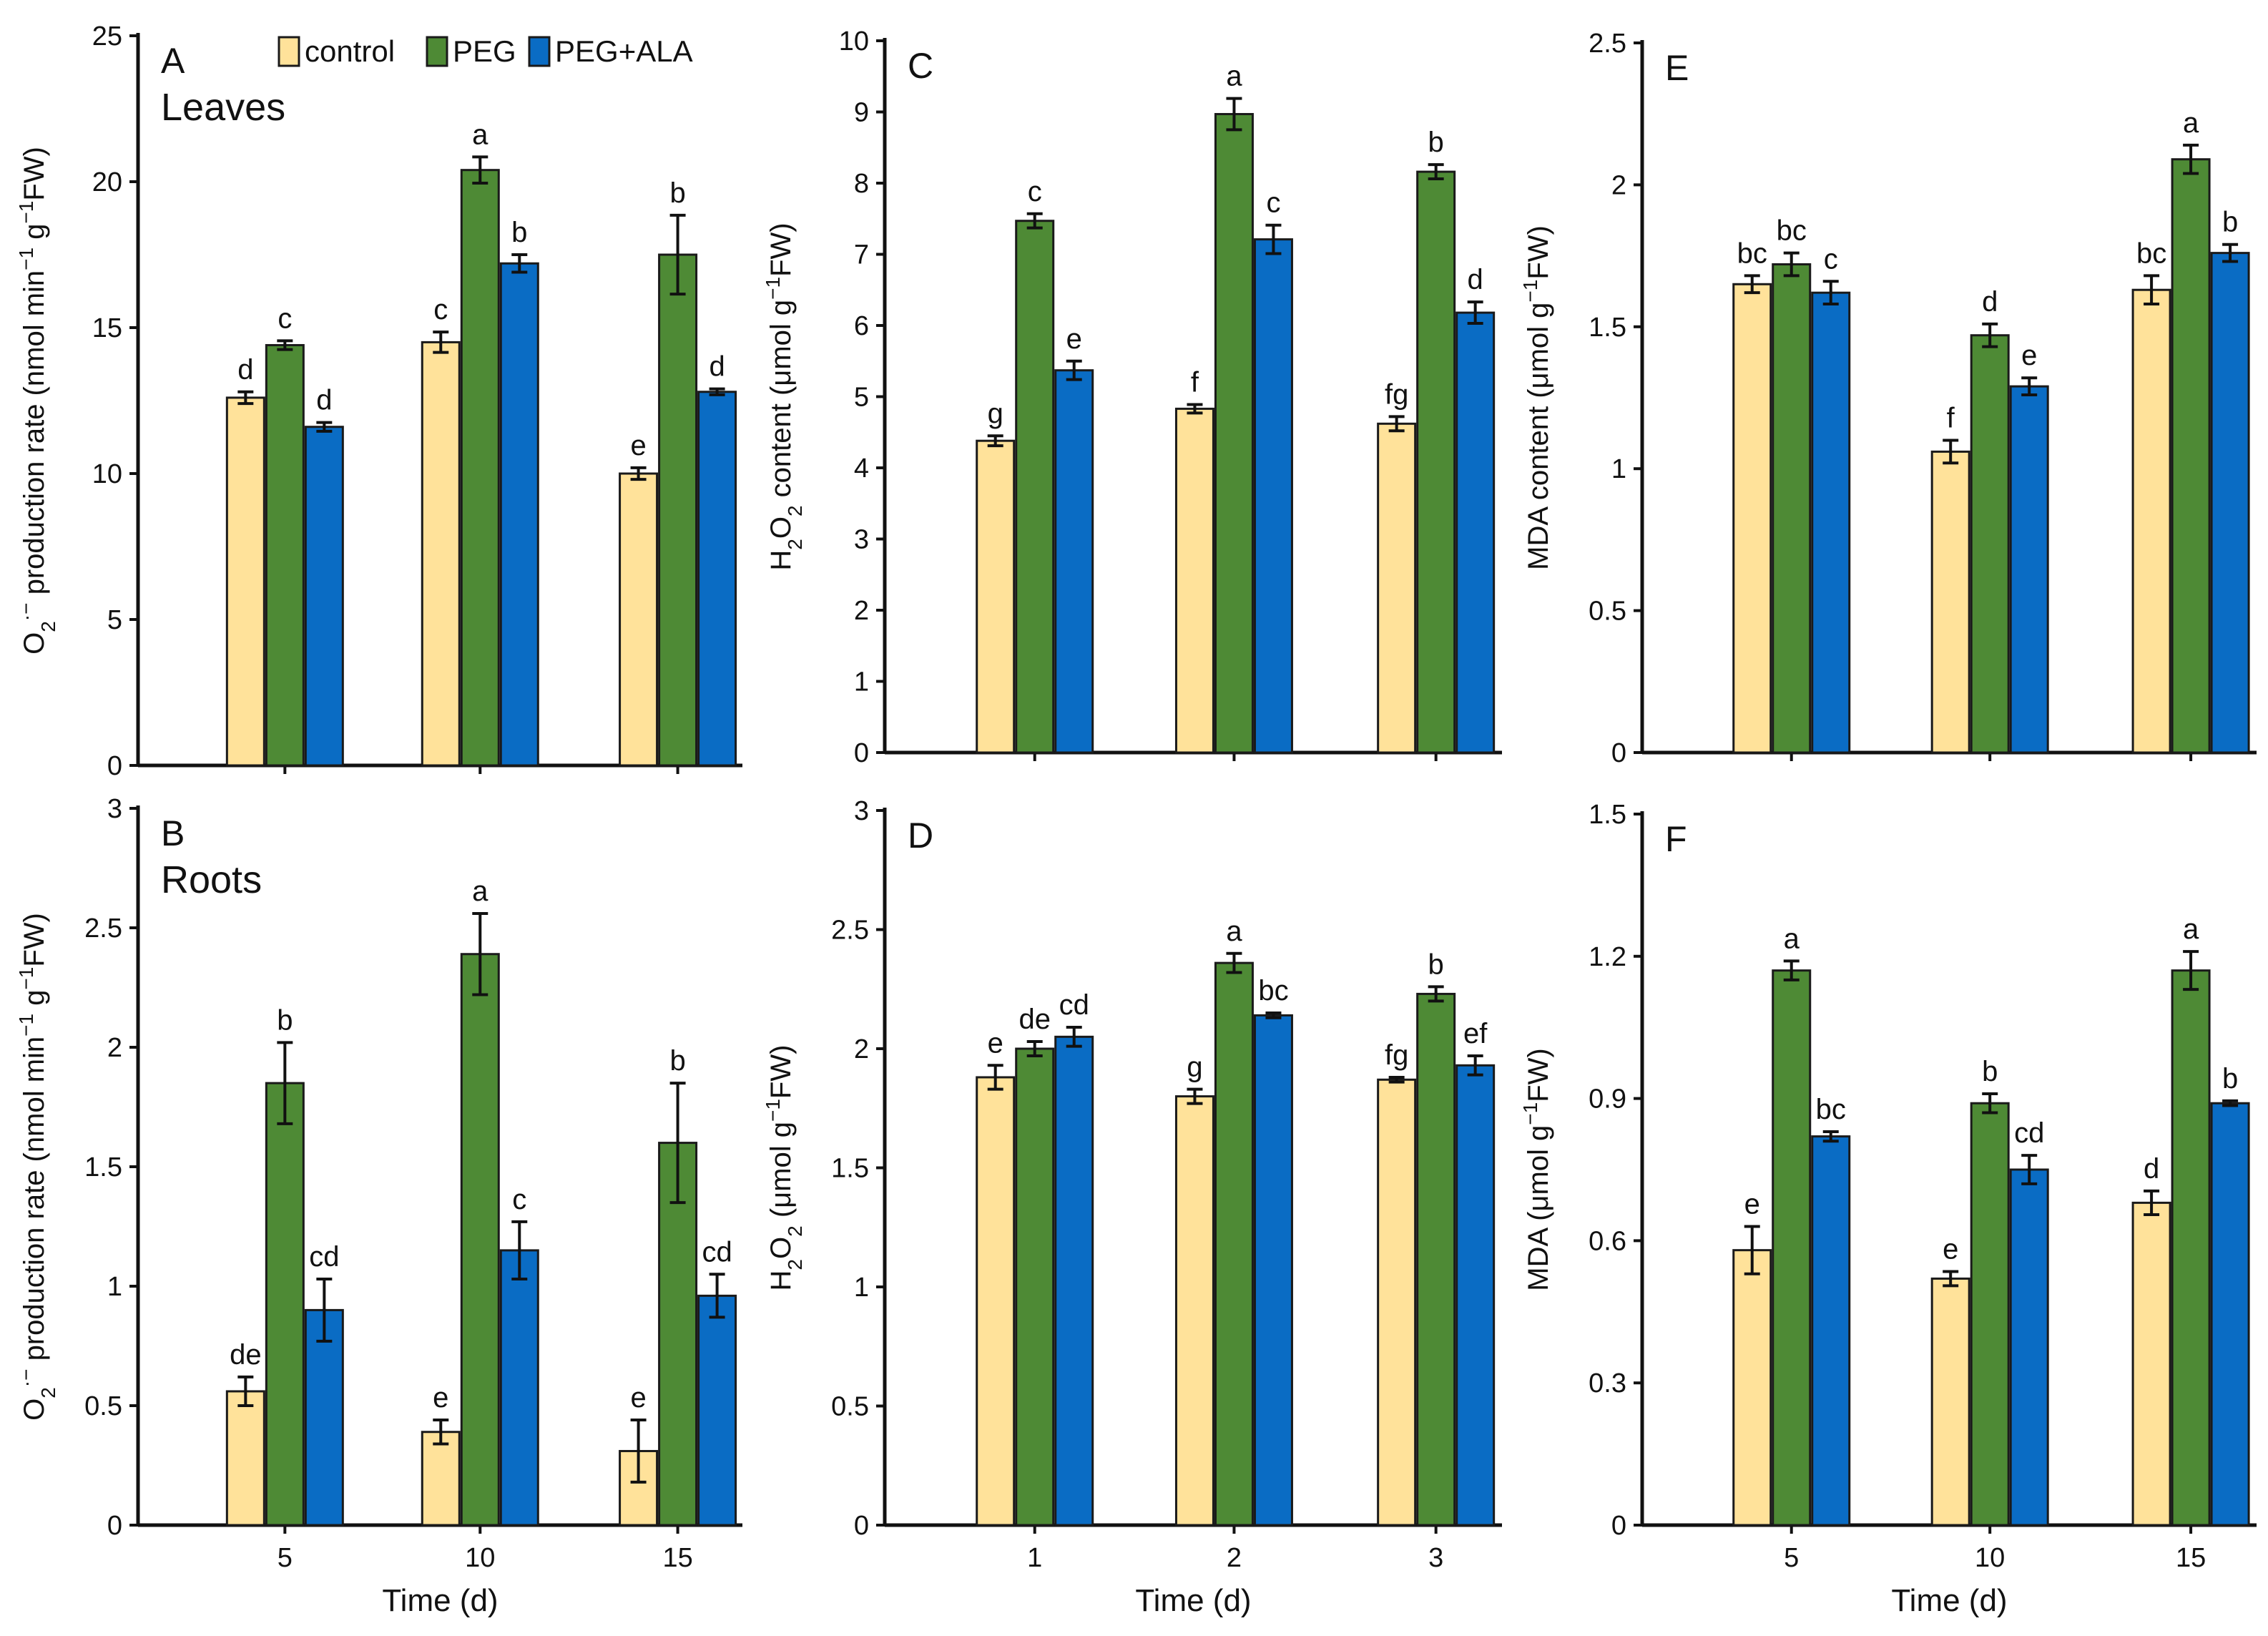 The height and width of the screenshot is (1636, 2268). Describe the element at coordinates (1034, 1558) in the screenshot. I see `x-tick-label: 1` at that location.